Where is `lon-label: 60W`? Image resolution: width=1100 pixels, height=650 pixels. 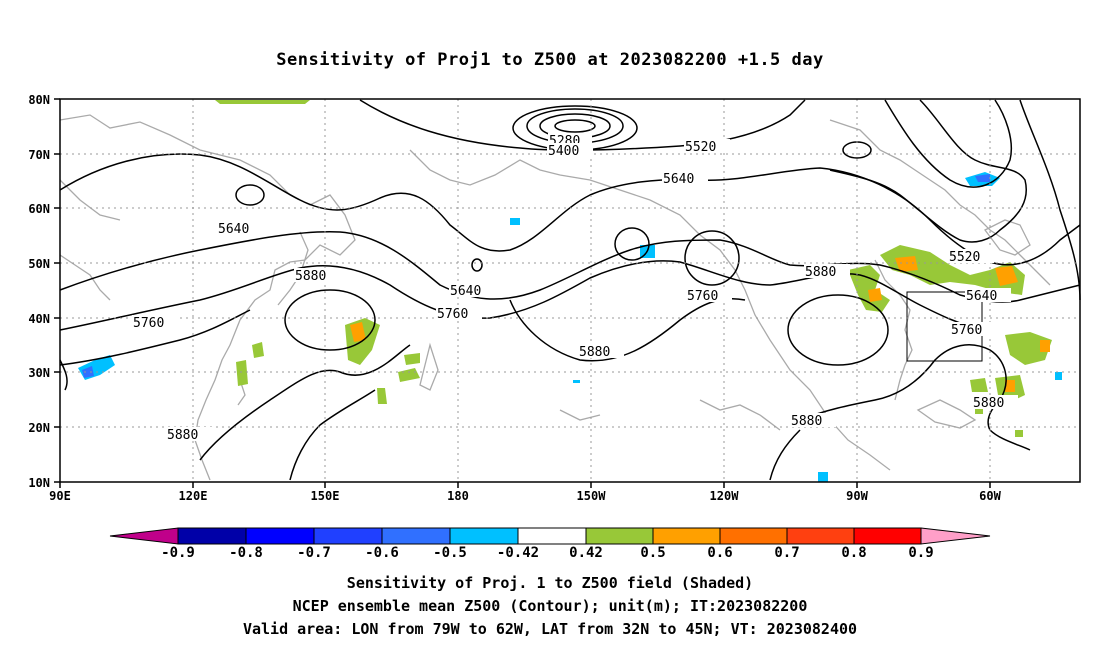
lon-label: 60W is located at coordinates (990, 496).